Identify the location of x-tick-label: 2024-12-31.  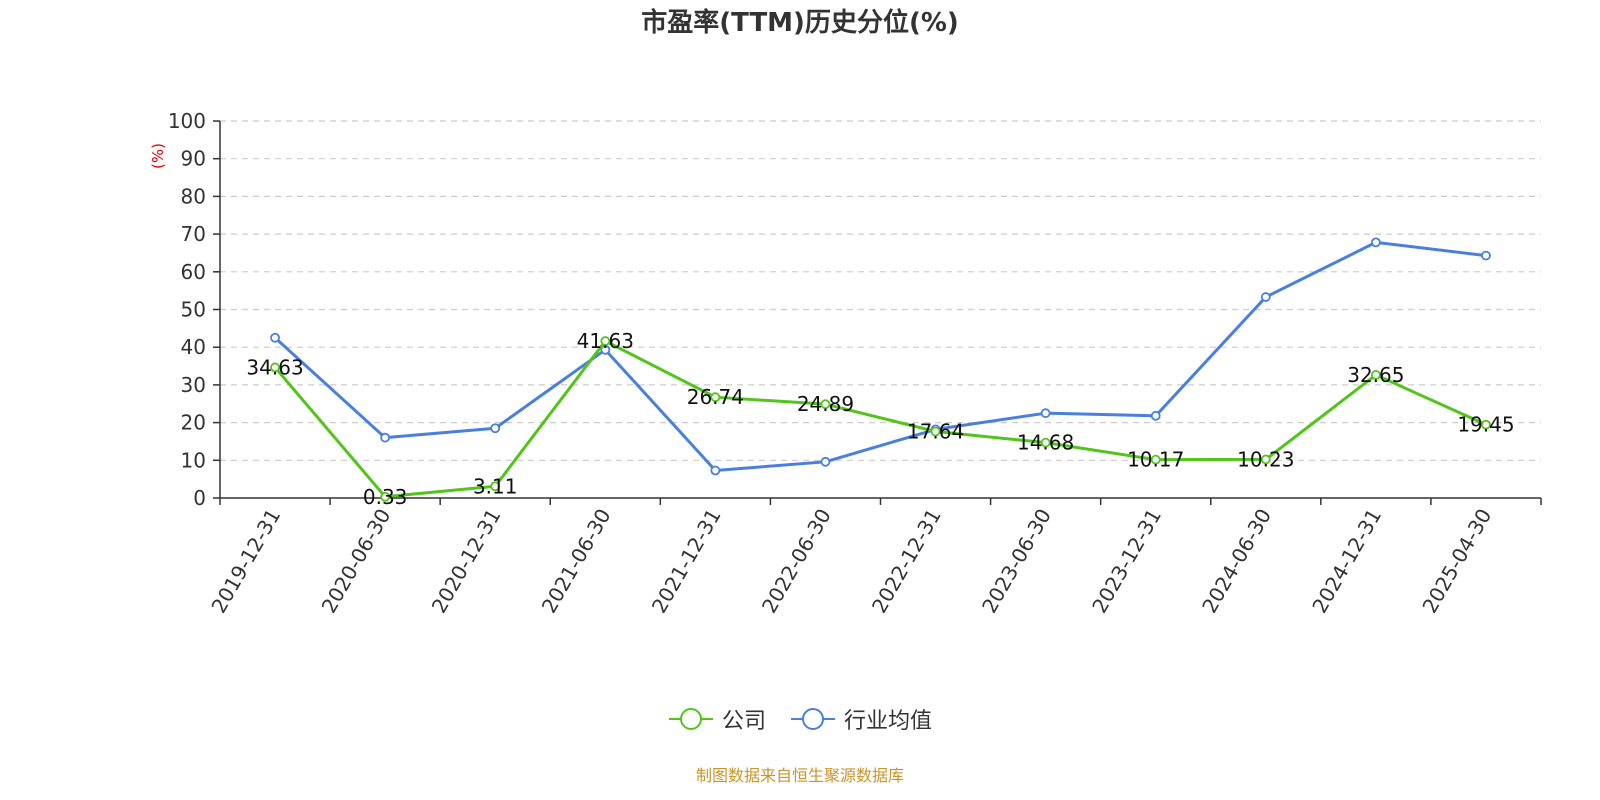
(1346, 561).